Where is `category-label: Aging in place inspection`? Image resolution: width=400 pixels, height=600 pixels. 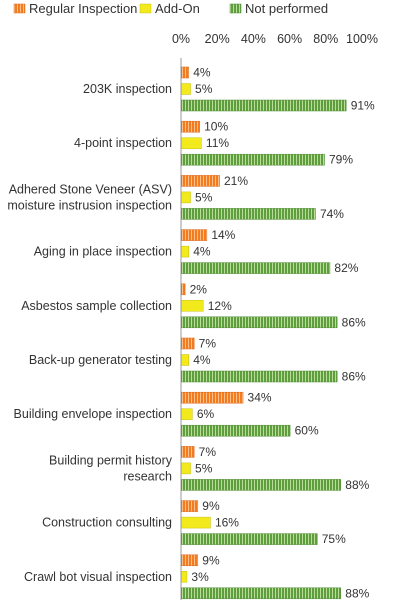
category-label: Aging in place inspection is located at coordinates (103, 252).